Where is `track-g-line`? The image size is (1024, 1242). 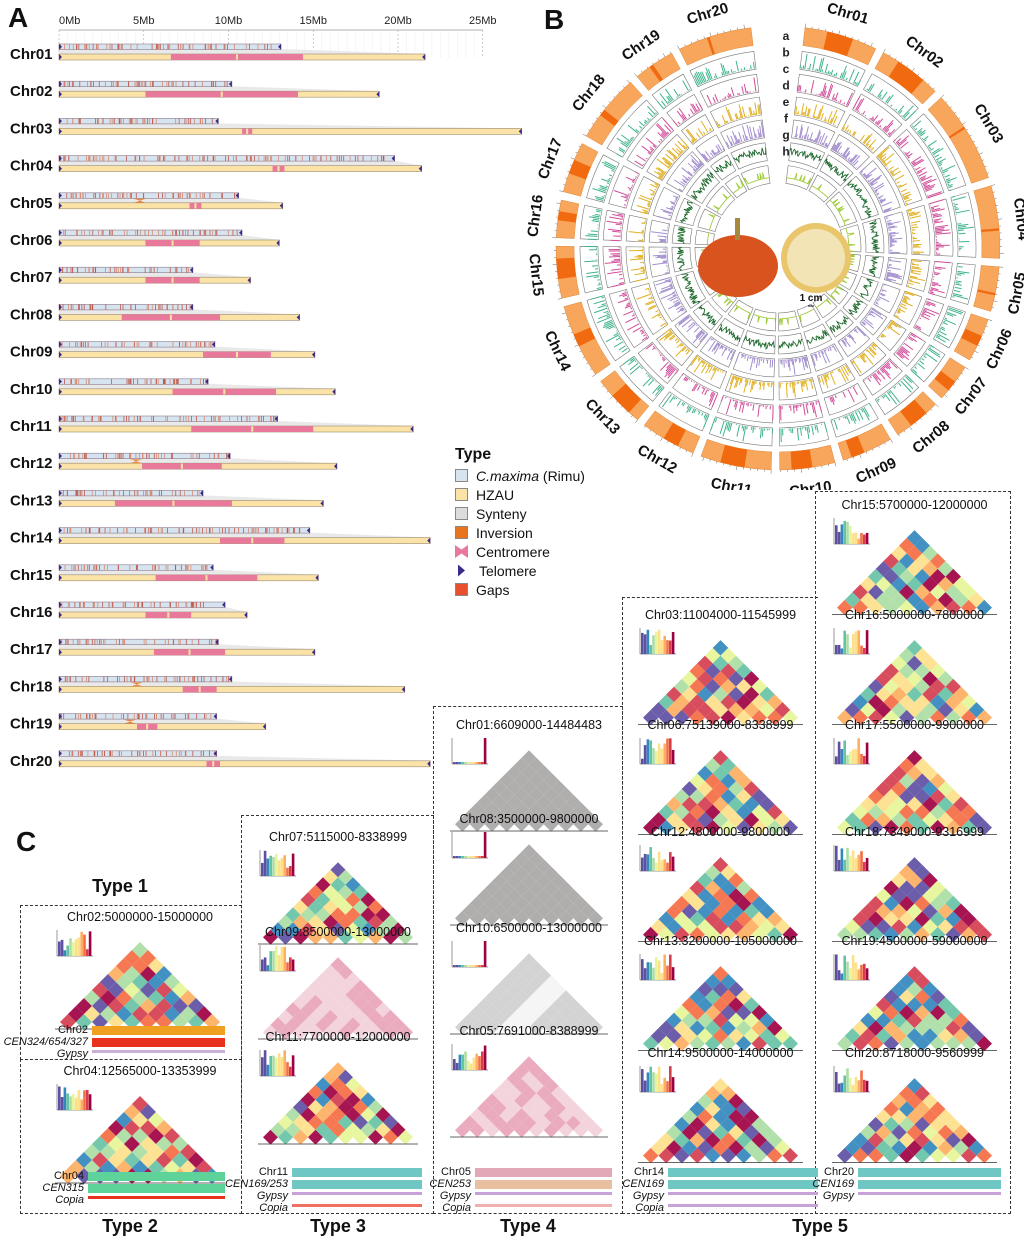
track-g-line is located at coordinates (823, 302).